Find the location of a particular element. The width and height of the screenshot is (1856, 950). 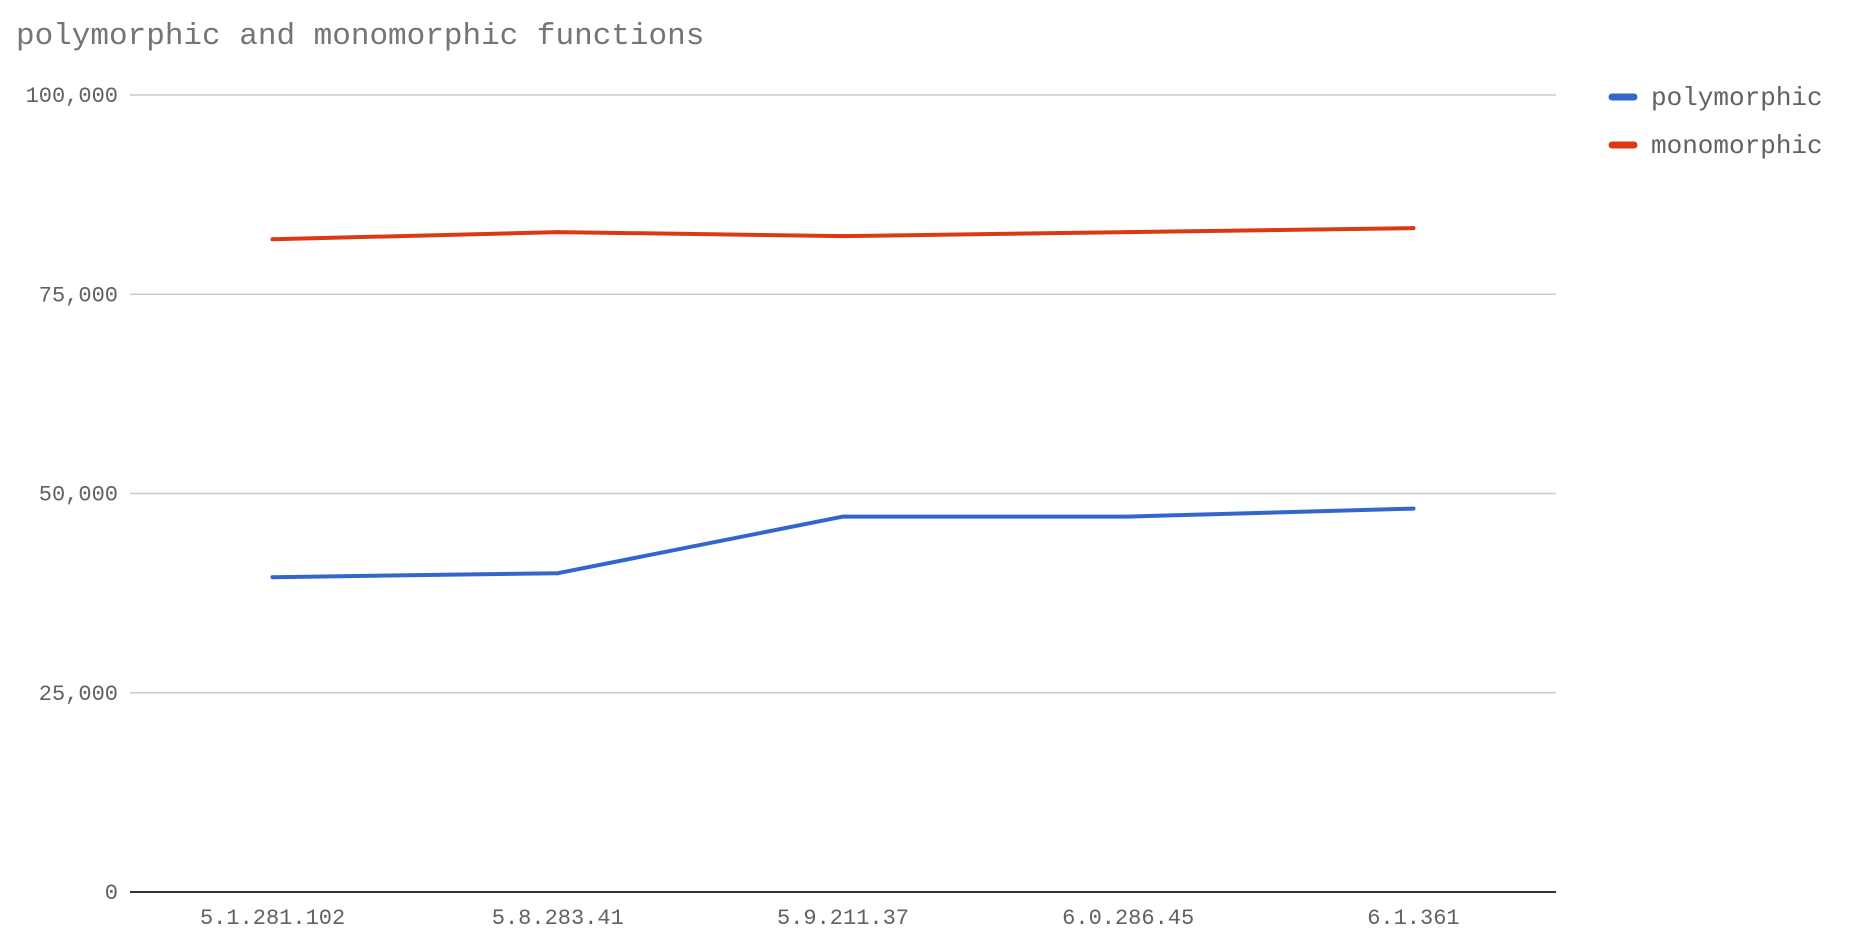

legend-label-monomorphic: monomorphic is located at coordinates (1737, 146).